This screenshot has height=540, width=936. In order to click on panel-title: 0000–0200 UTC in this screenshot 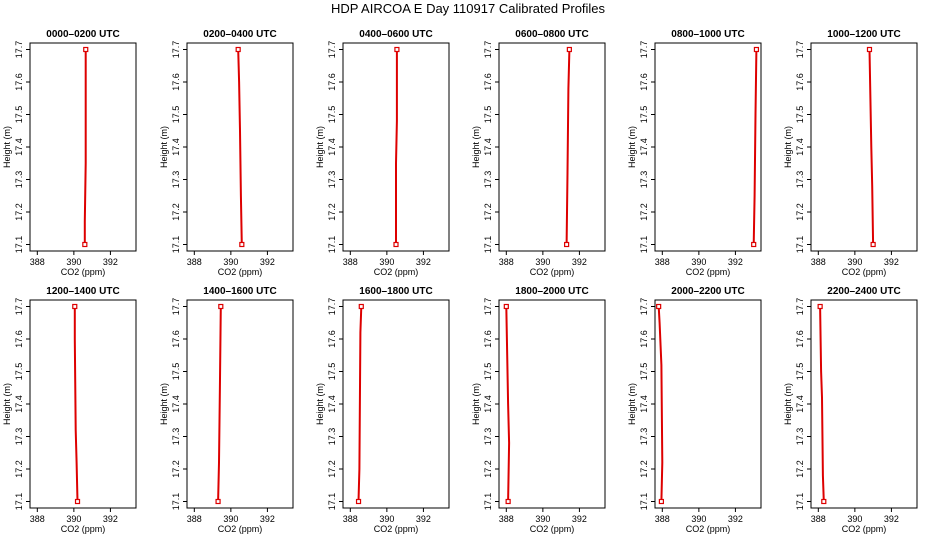, I will do `click(82, 34)`.